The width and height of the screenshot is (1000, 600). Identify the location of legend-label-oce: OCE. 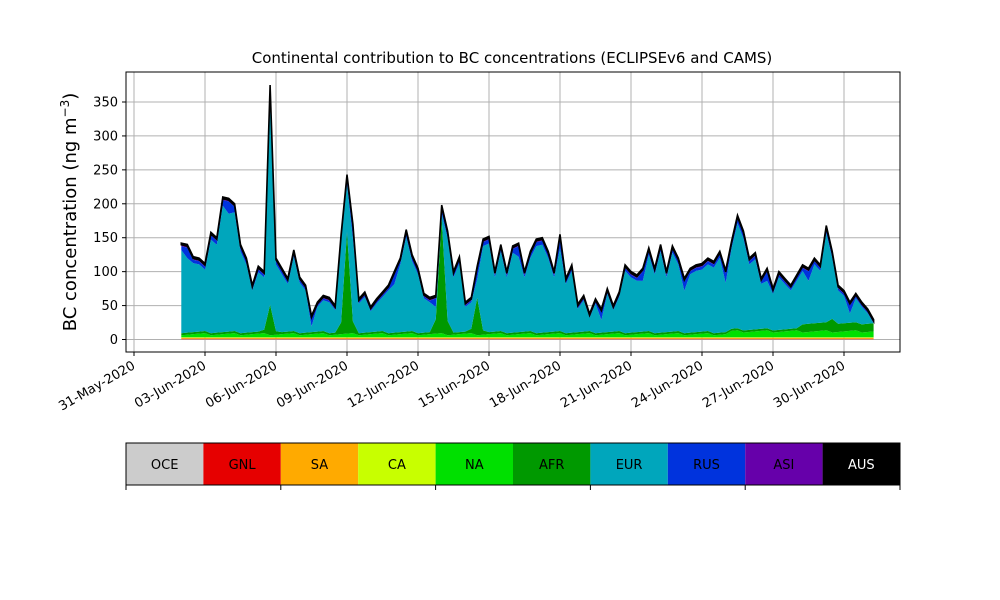
(165, 465).